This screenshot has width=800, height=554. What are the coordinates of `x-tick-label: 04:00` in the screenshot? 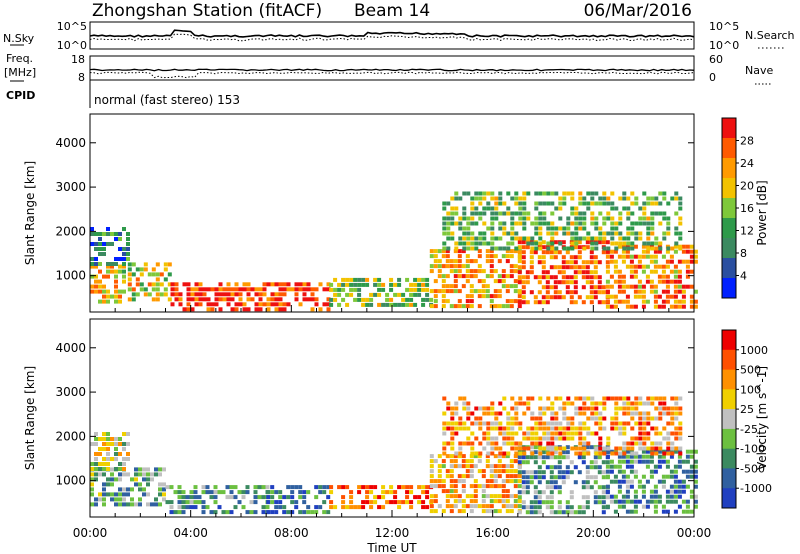 It's located at (190, 533).